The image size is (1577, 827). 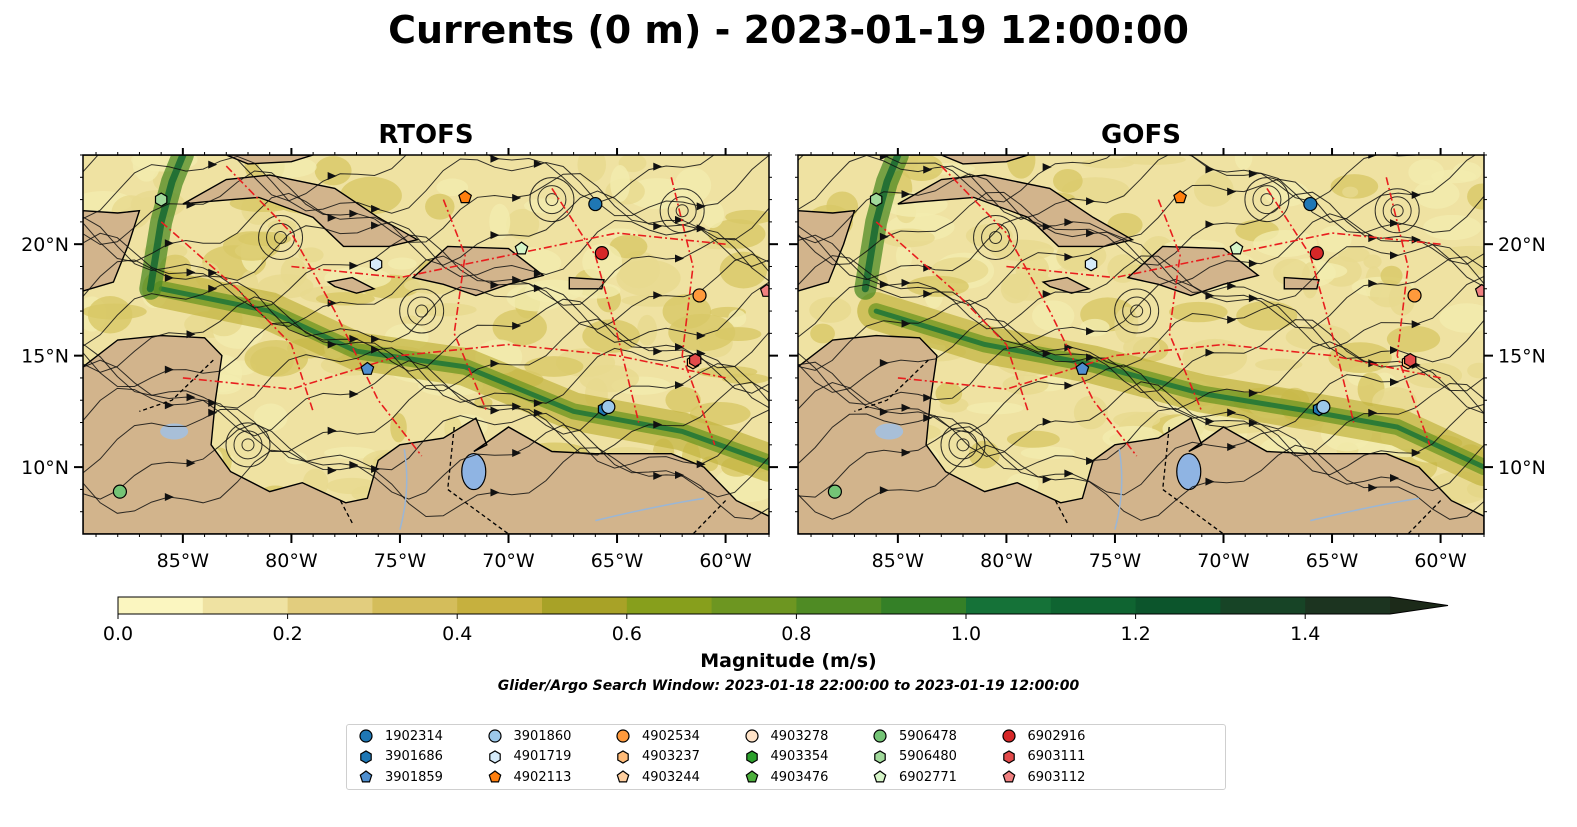 I want to click on legend-item-3901860: 3901860, so click(x=528, y=736).